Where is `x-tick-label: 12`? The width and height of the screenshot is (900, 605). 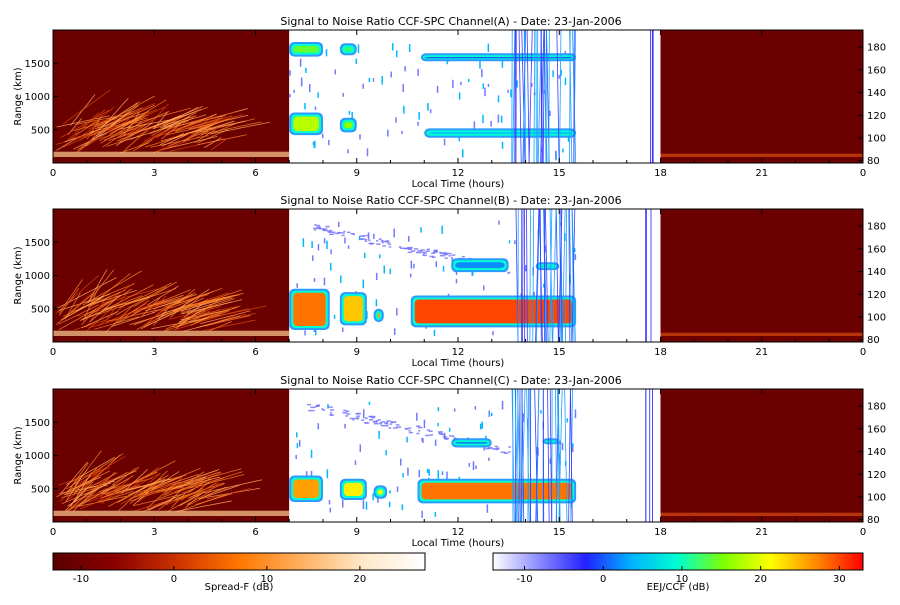 x-tick-label: 12 is located at coordinates (458, 352).